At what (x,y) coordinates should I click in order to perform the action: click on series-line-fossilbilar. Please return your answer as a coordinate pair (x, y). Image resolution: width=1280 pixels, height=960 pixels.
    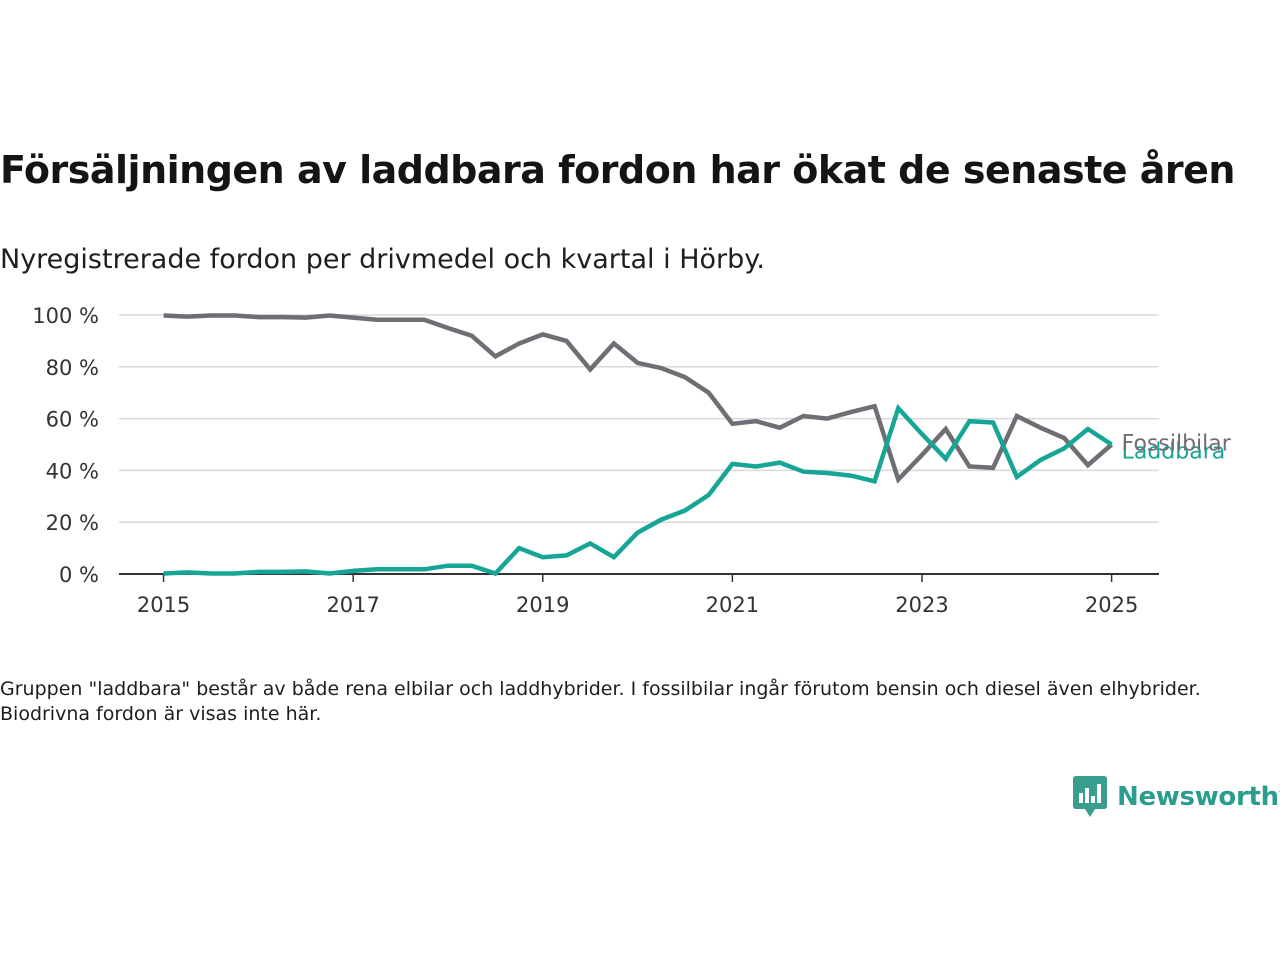
    Looking at the image, I should click on (638, 398).